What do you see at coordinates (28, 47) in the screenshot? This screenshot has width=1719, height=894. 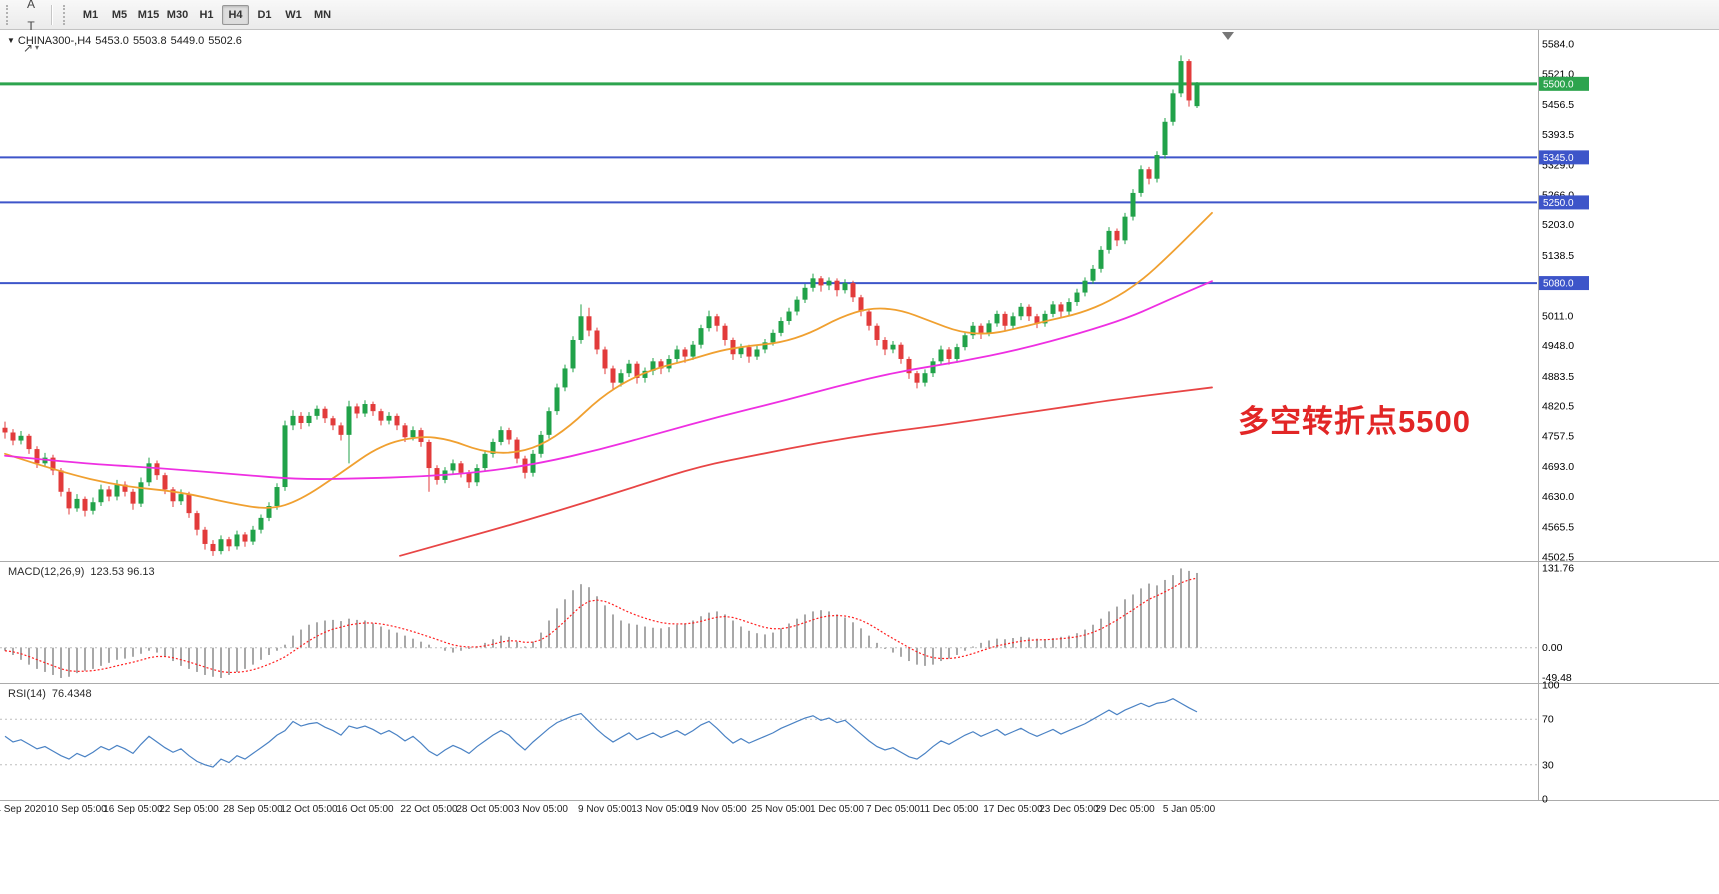 I see `shapes-icon: ↗` at bounding box center [28, 47].